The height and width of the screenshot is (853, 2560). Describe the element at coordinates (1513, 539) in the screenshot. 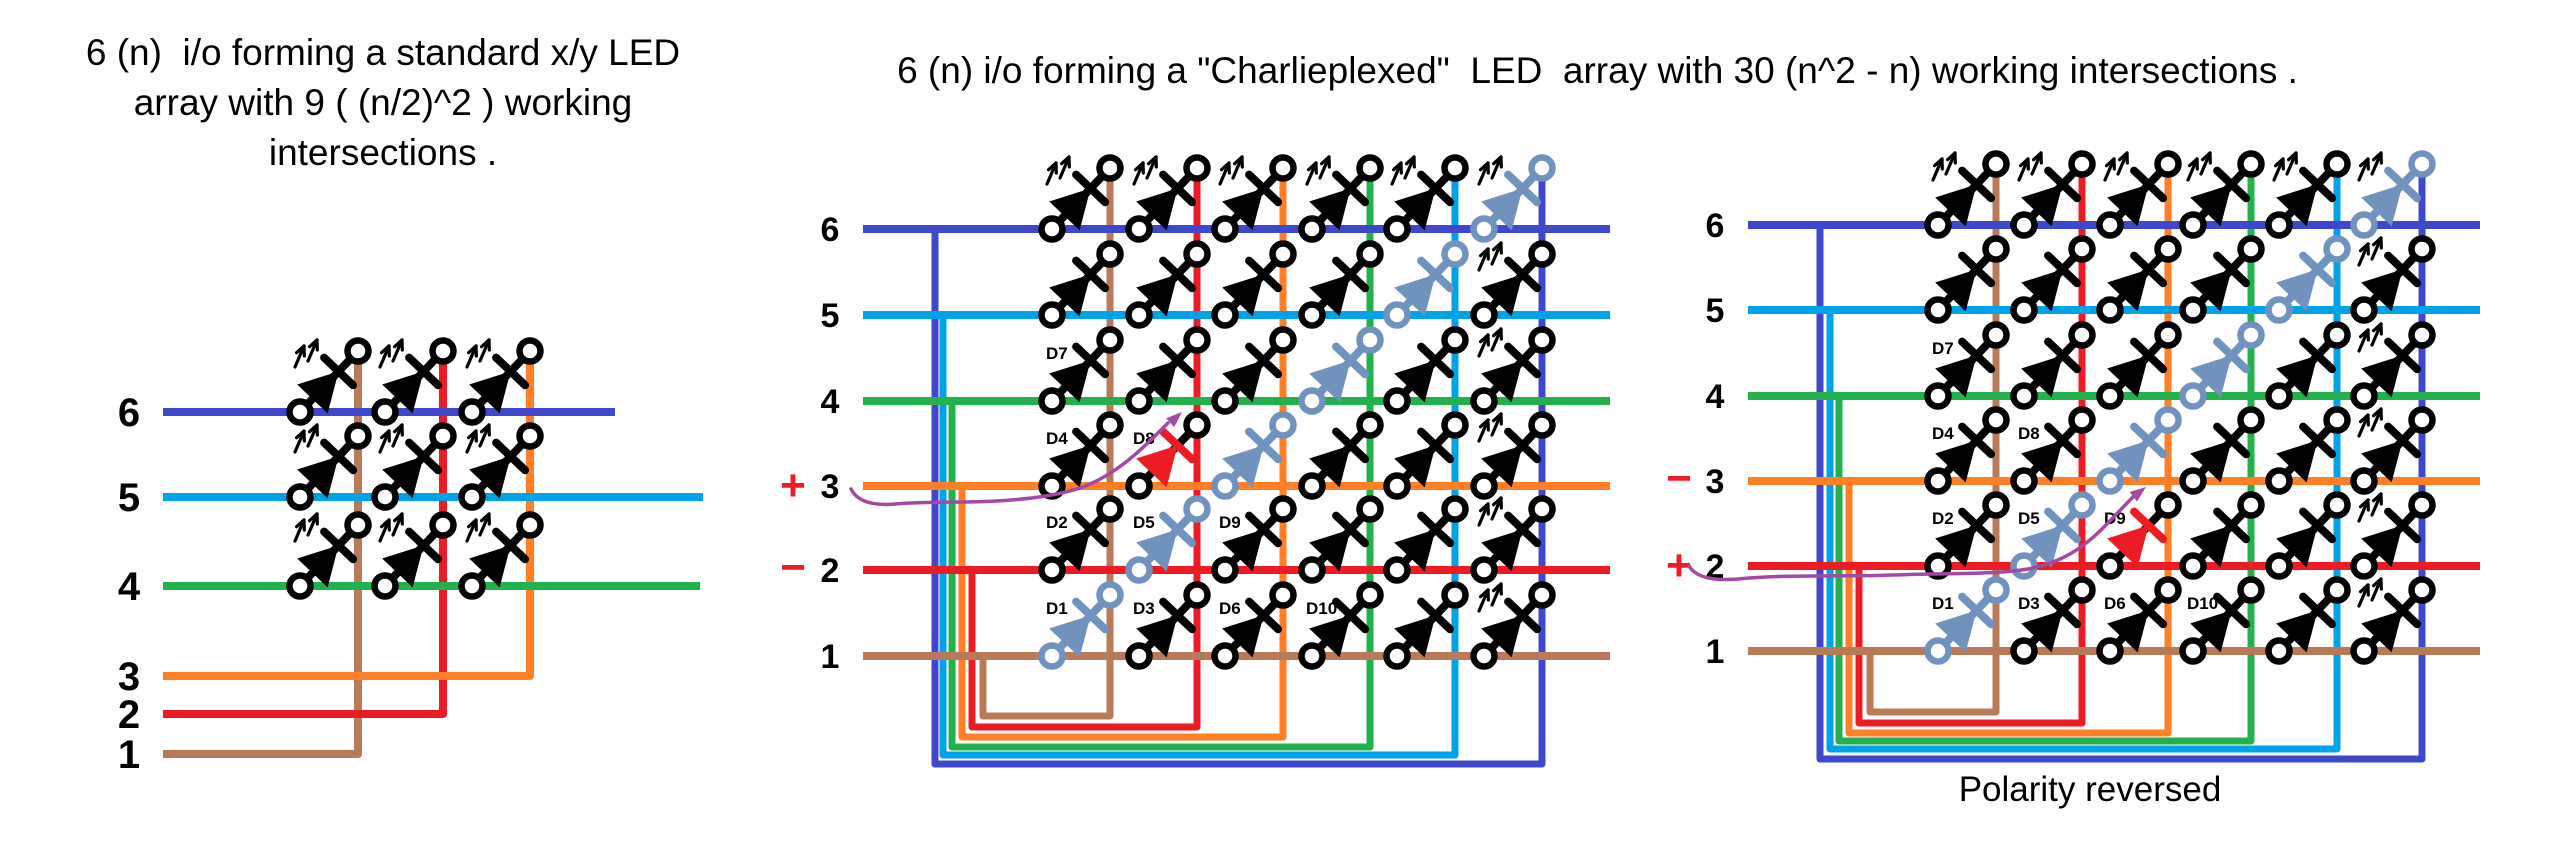

I see `charlie-led-r2c6` at that location.